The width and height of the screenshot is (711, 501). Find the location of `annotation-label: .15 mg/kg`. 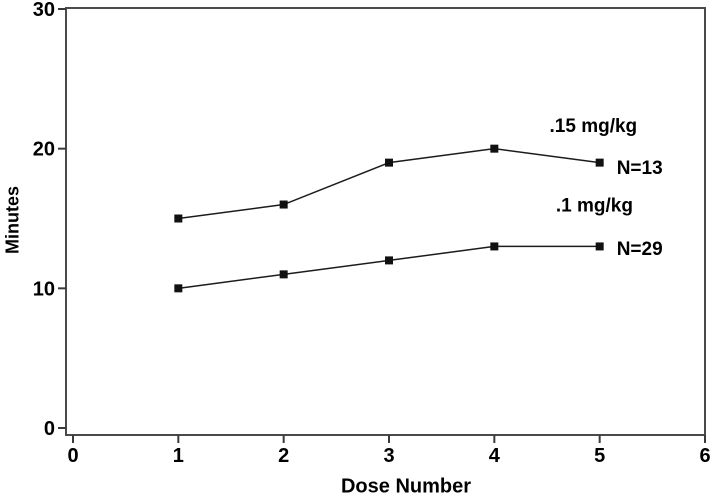

annotation-label: .15 mg/kg is located at coordinates (594, 126).